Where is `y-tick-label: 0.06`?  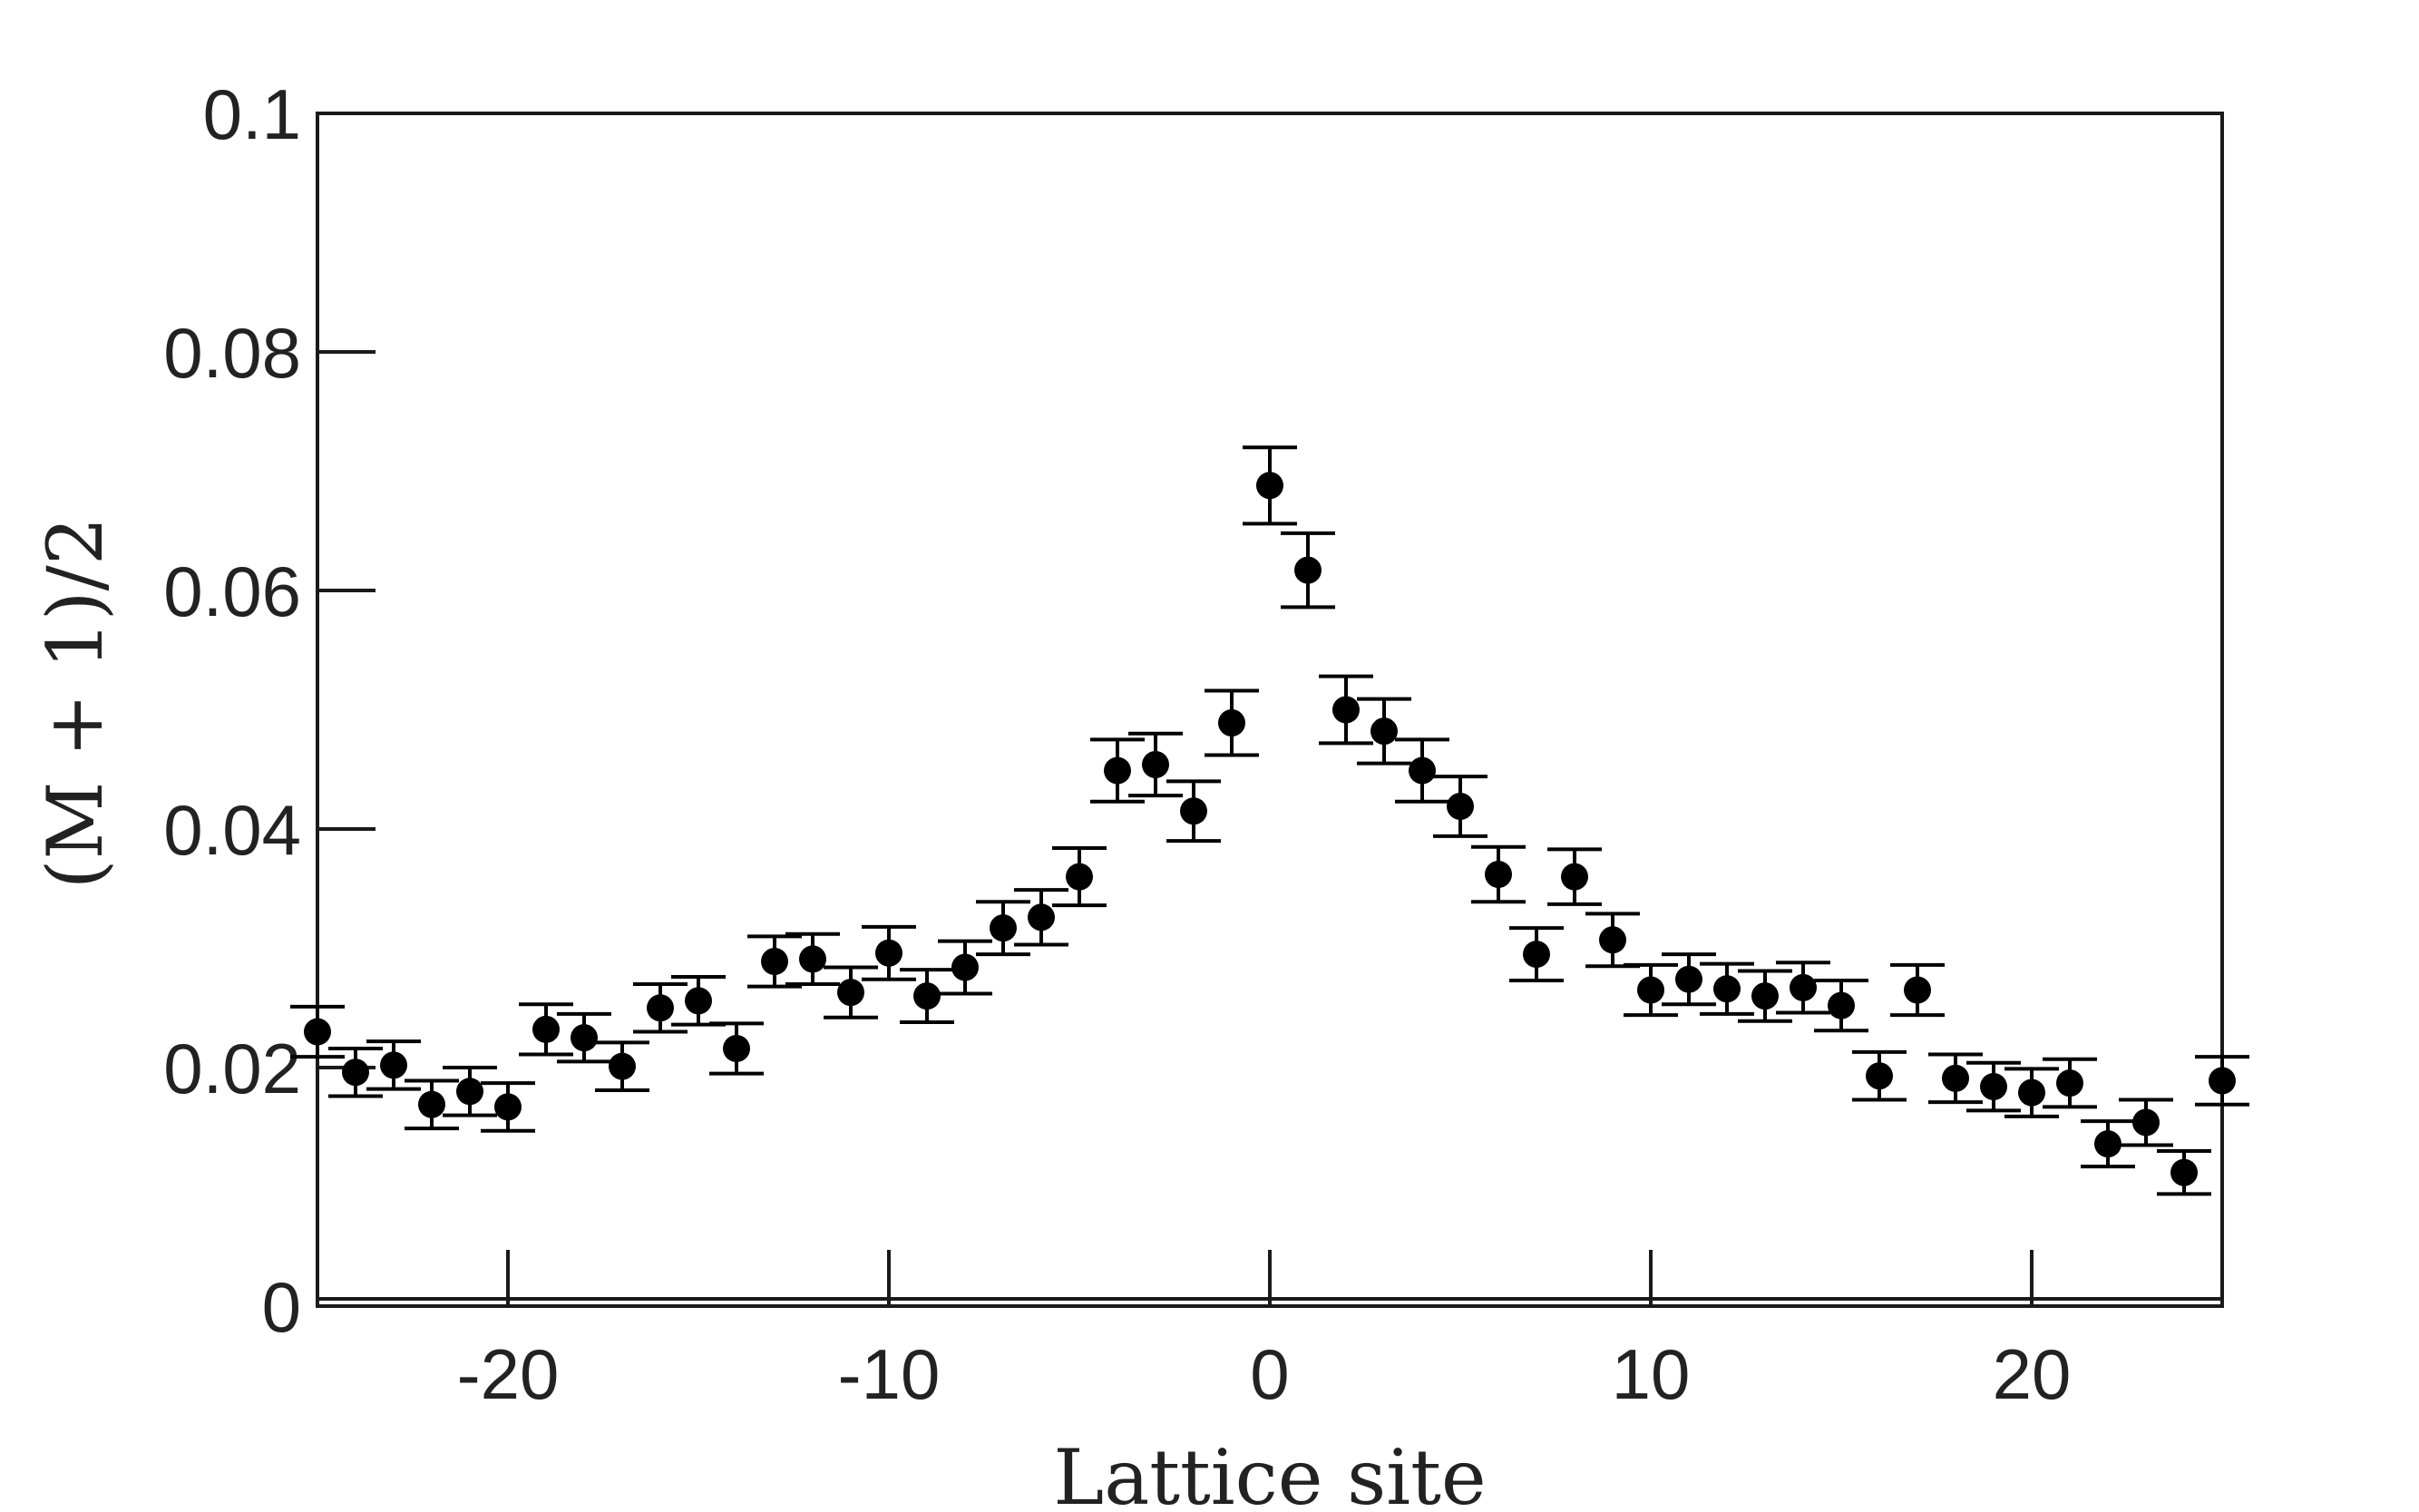 y-tick-label: 0.06 is located at coordinates (232, 591).